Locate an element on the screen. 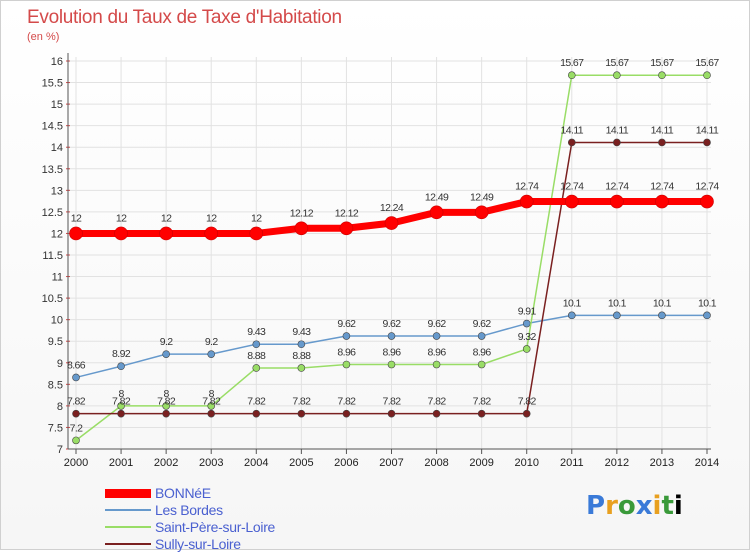  data-label: 9.32 is located at coordinates (527, 337).